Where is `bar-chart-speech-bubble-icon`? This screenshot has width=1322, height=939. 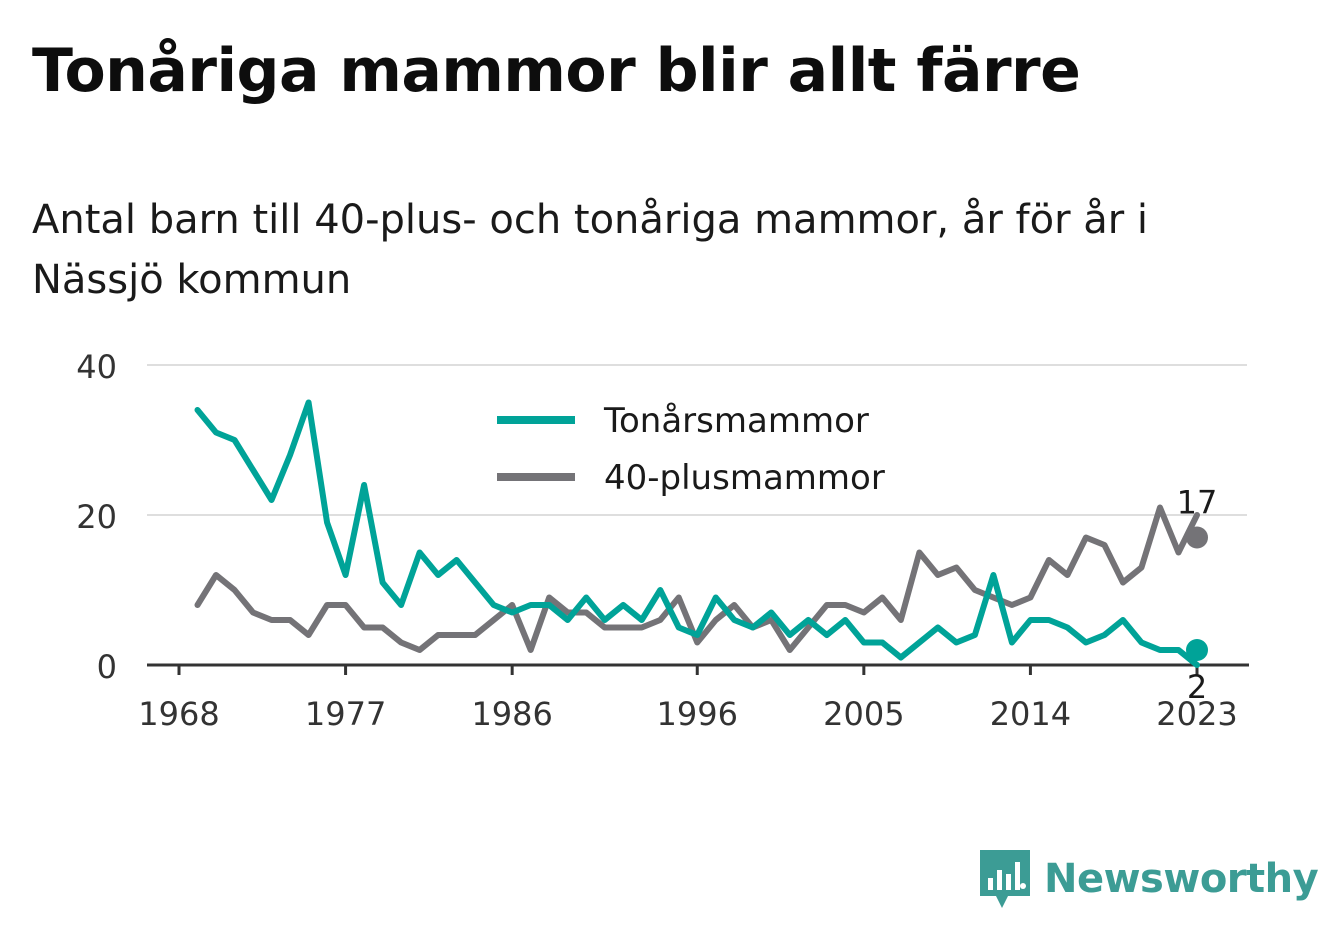
bar-chart-speech-bubble-icon is located at coordinates (1005, 879).